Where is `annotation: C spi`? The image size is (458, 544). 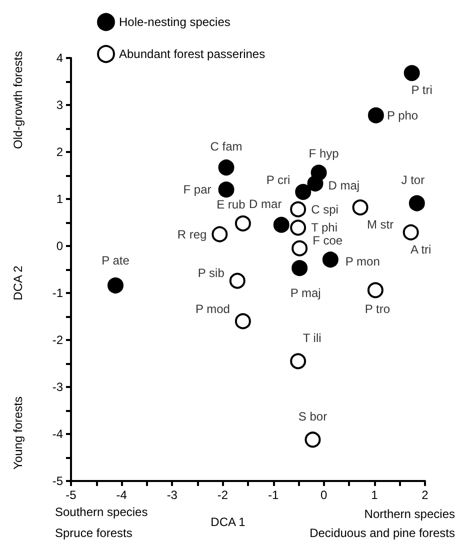 annotation: C spi is located at coordinates (324, 209).